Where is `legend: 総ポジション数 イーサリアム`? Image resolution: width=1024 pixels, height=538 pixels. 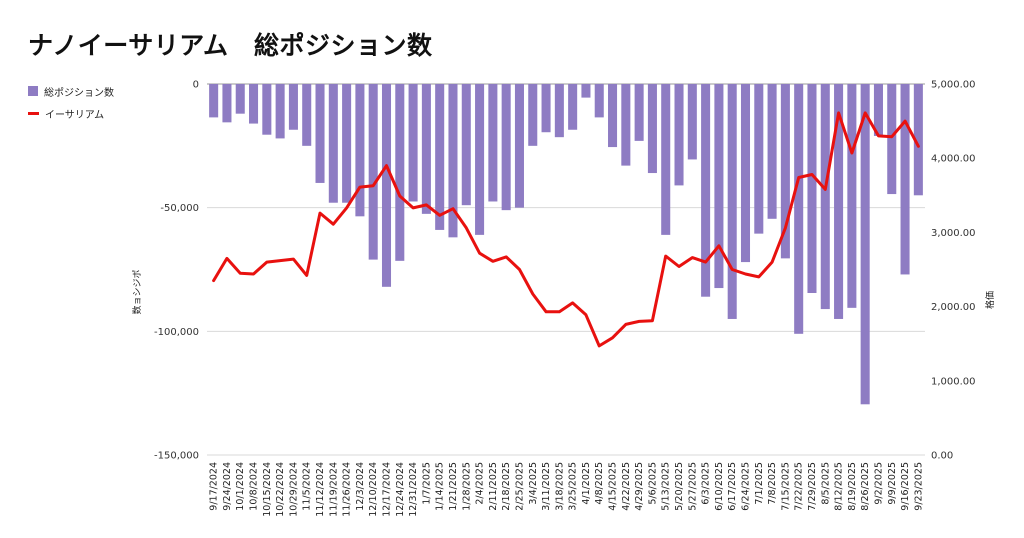
legend: 総ポジション数 イーサリアム is located at coordinates (71, 102).